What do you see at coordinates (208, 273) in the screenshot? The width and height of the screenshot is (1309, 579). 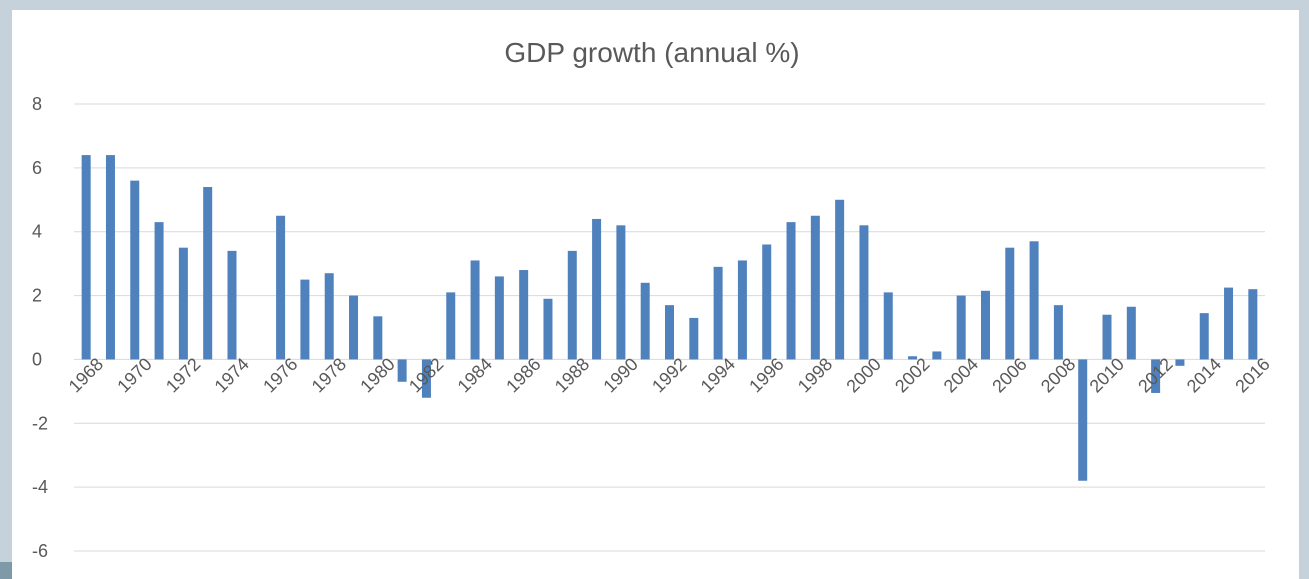 I see `bar-1973` at bounding box center [208, 273].